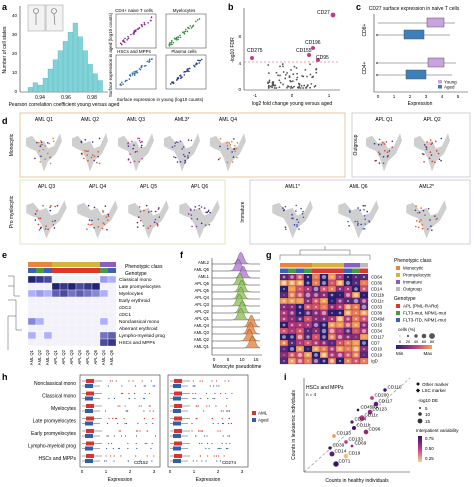 The height and width of the screenshot is (487, 474). What do you see at coordinates (313, 43) in the screenshot?
I see `gene-label: CD196` at bounding box center [313, 43].